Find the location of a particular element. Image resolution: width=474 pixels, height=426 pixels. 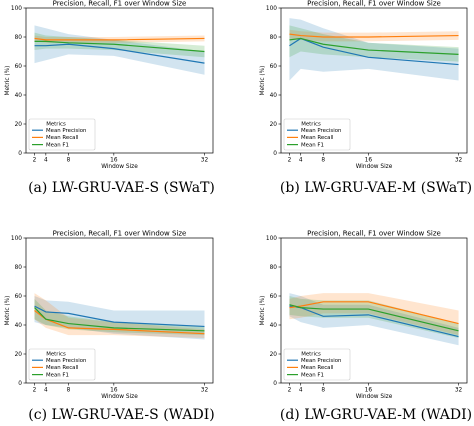

figure-caption: (b) LW-GRU-VAE-M (SWaT) is located at coordinates (376, 188).